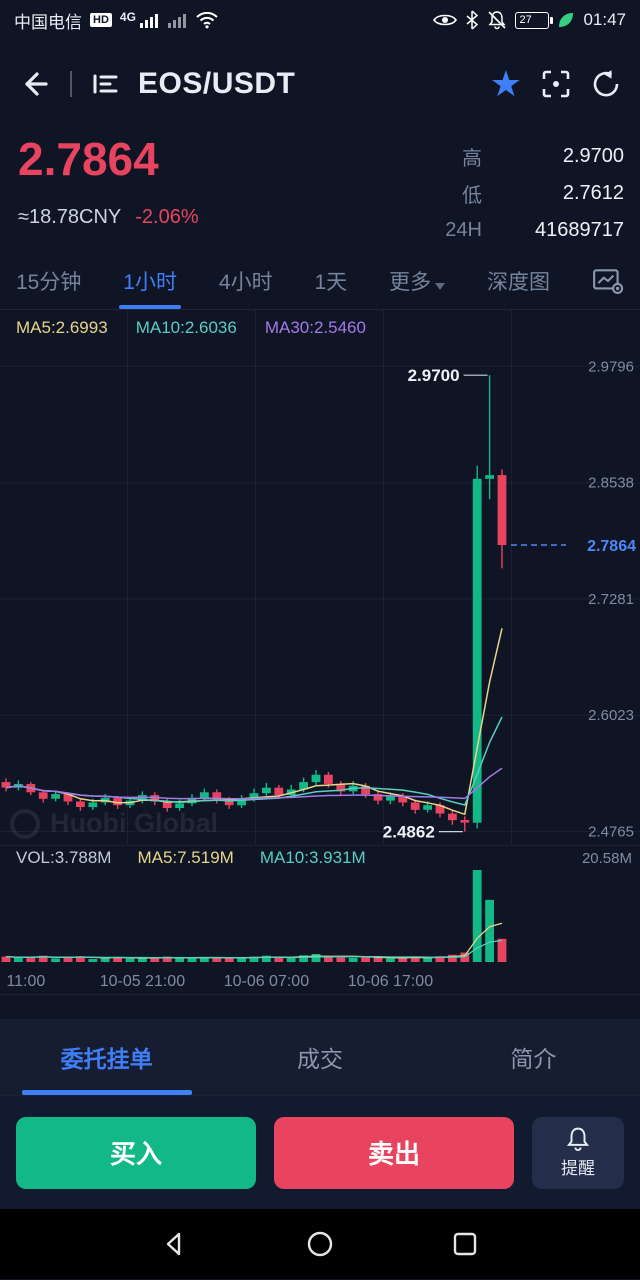 Image resolution: width=640 pixels, height=1280 pixels. What do you see at coordinates (167, 217) in the screenshot?
I see `change-percent: -2.06%` at bounding box center [167, 217].